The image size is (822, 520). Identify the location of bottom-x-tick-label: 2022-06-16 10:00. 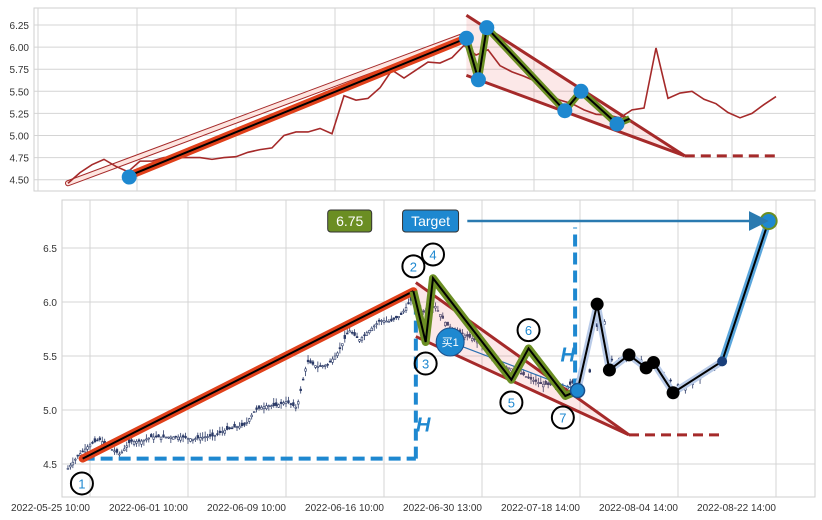
(344, 508).